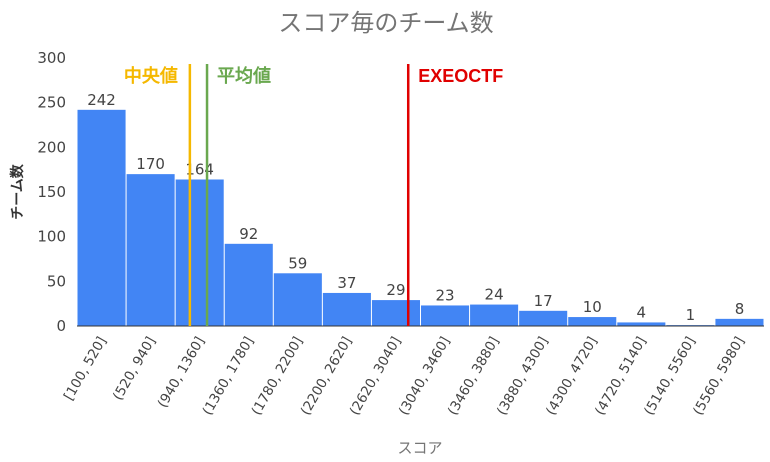  Describe the element at coordinates (621, 376) in the screenshot. I see `x-tick-label: (4720, 5140]` at that location.